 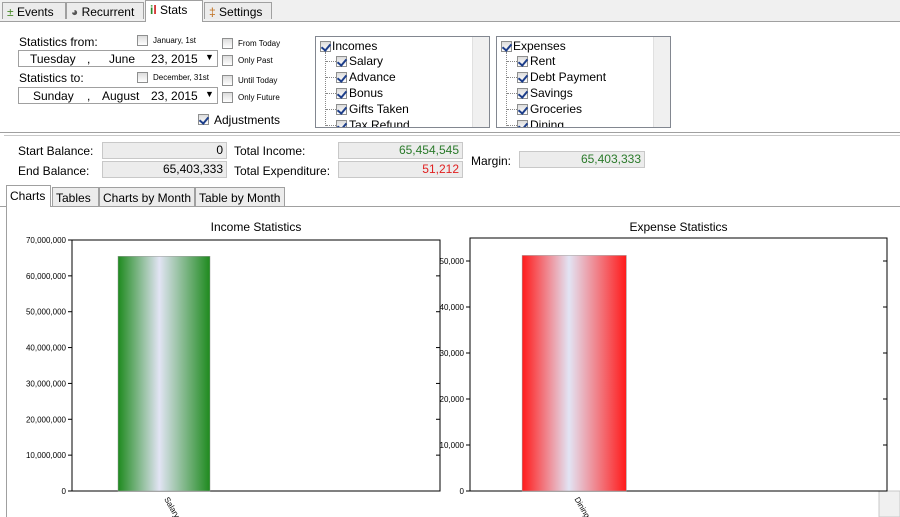 I want to click on y-tick-label: 70,000,000, so click(x=46, y=240).